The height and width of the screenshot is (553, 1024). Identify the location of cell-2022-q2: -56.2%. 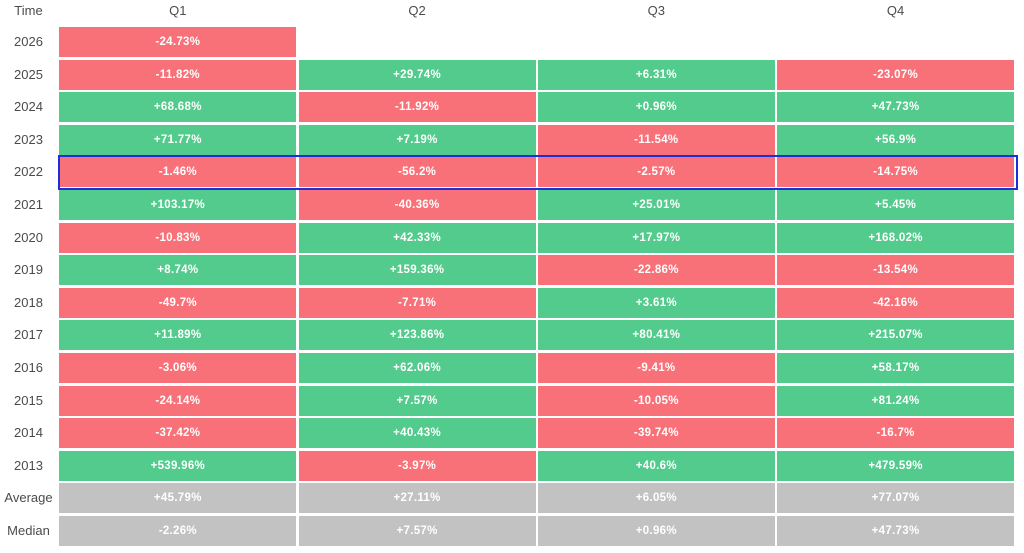
(417, 172).